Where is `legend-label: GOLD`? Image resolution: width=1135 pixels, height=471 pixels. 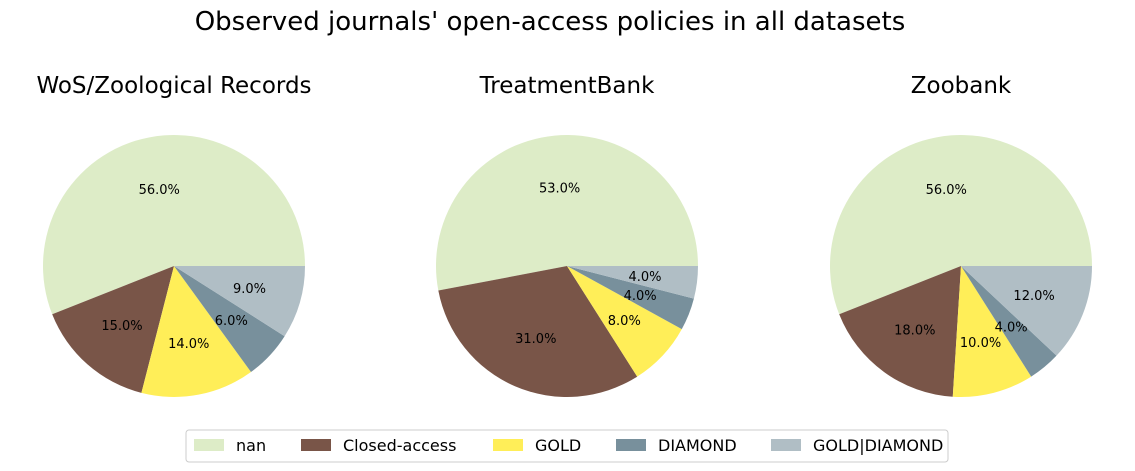
legend-label: GOLD is located at coordinates (558, 445).